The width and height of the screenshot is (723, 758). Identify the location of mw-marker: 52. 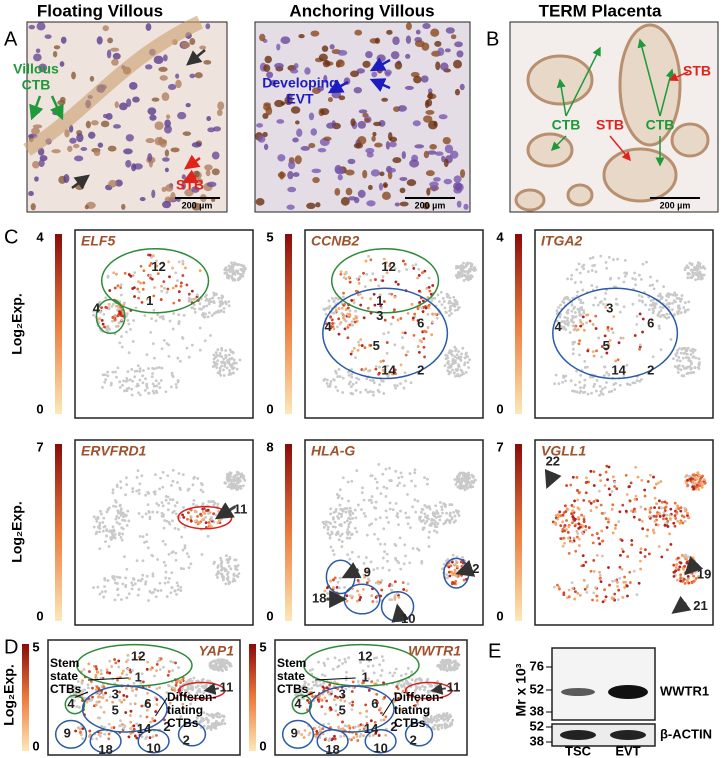
(537, 688).